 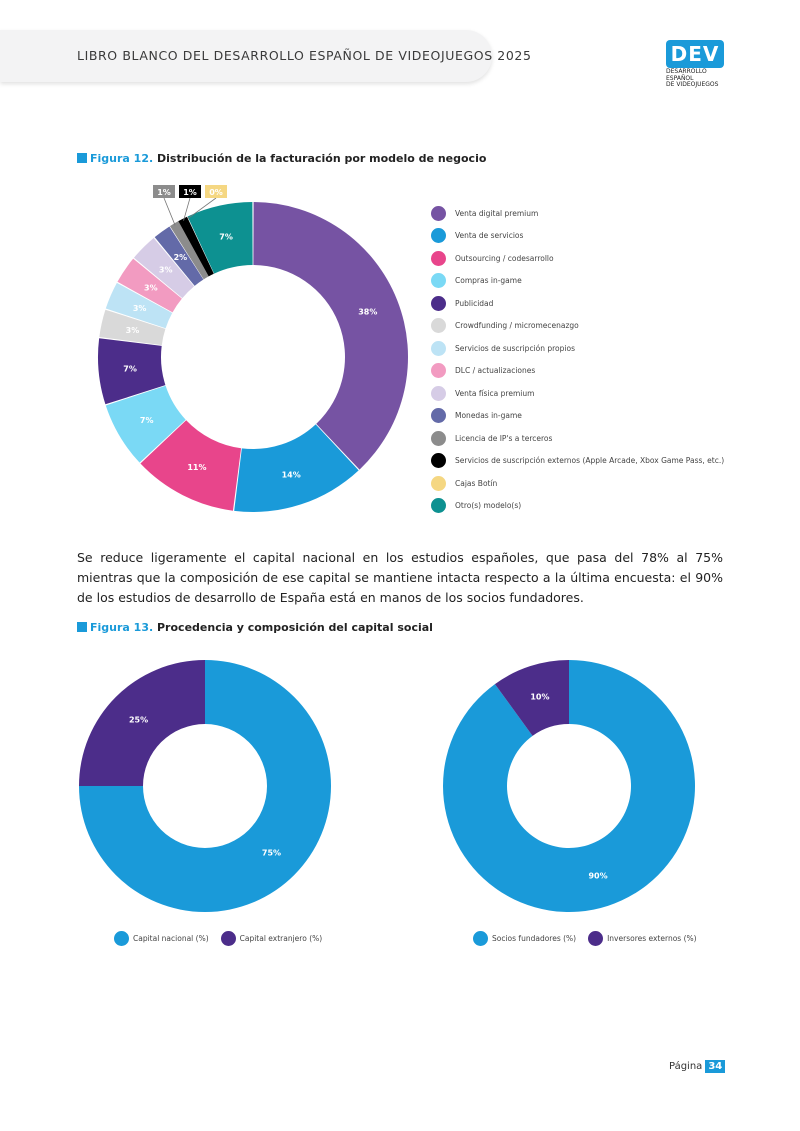 What do you see at coordinates (121, 938) in the screenshot?
I see `legend-swatch-capital-nacional` at bounding box center [121, 938].